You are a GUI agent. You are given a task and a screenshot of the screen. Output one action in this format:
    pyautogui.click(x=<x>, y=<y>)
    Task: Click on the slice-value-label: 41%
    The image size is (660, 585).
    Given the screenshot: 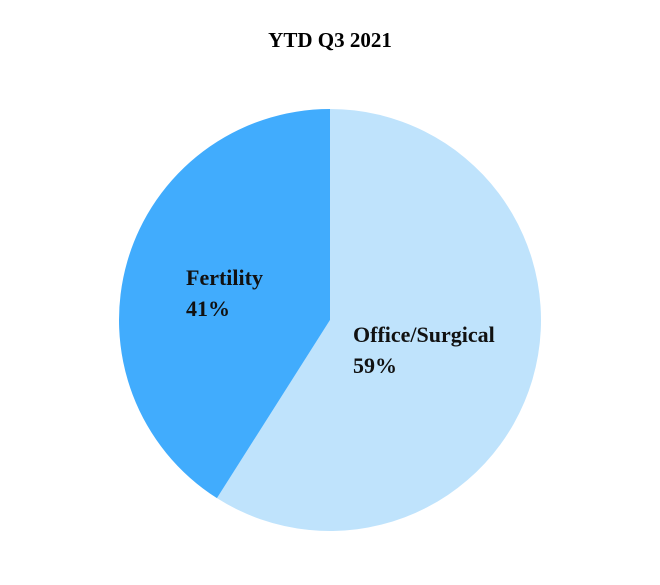 What is the action you would take?
    pyautogui.click(x=208, y=308)
    